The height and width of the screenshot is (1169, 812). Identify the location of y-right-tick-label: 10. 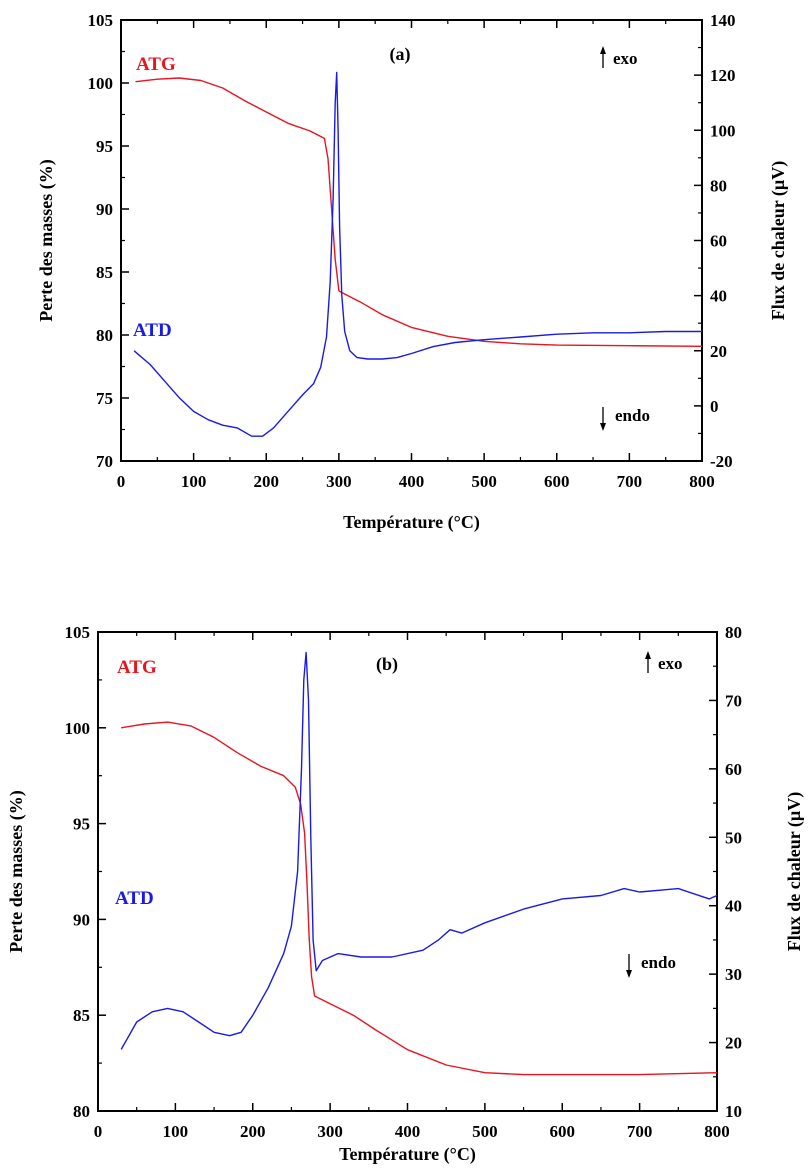
(733, 1111).